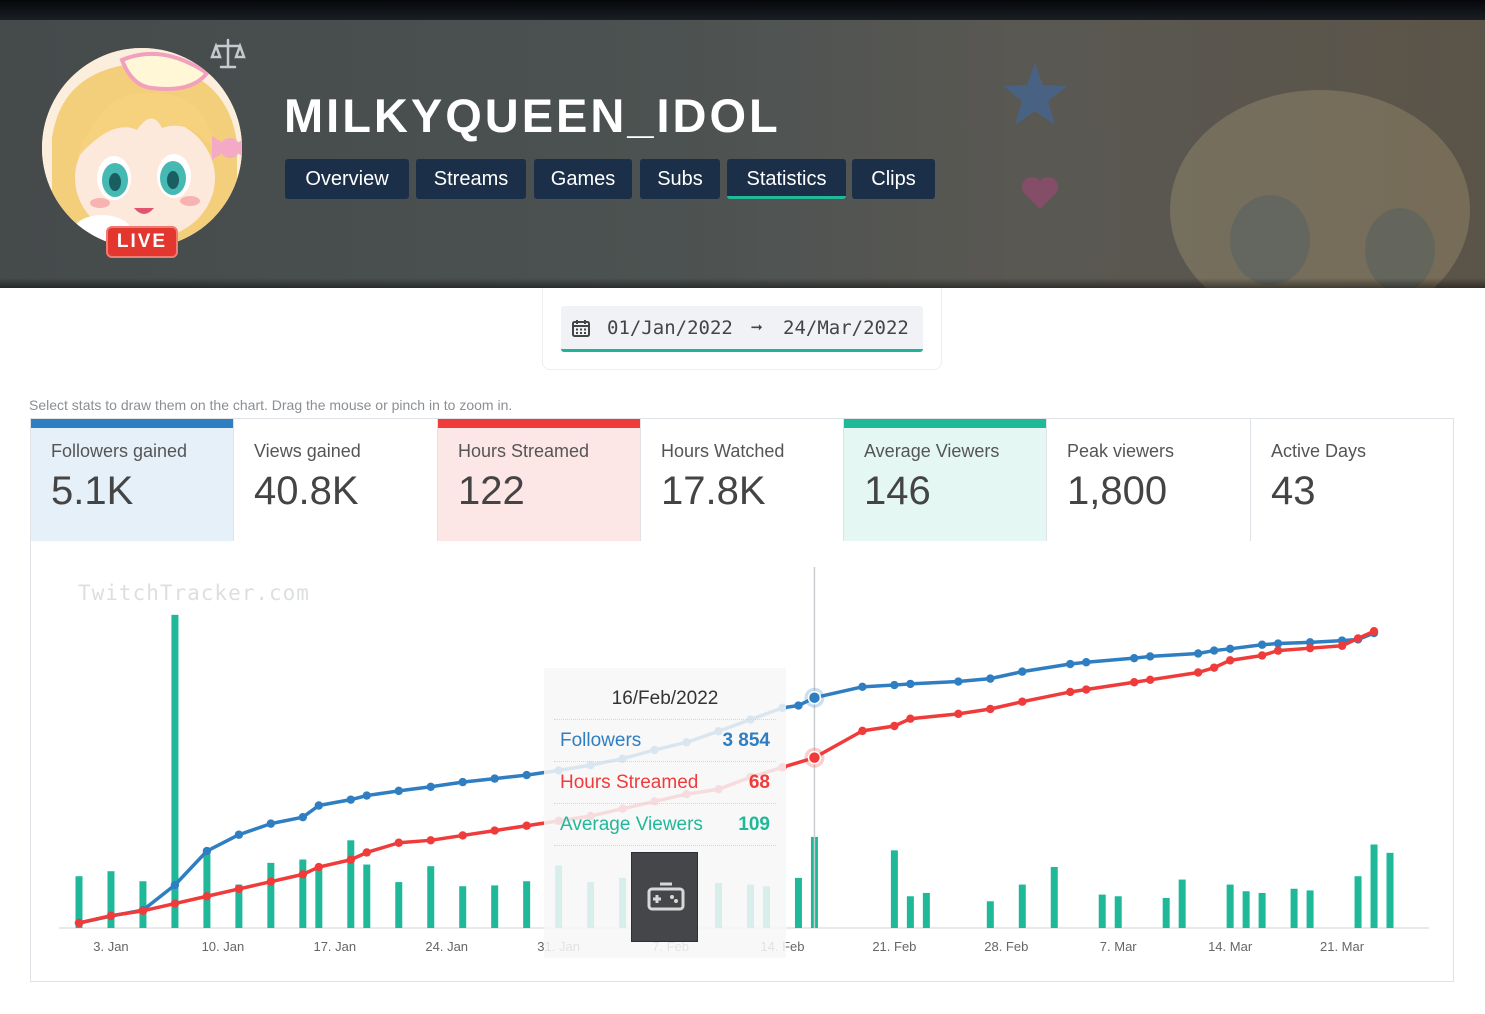 The width and height of the screenshot is (1485, 1014). I want to click on x-tick-label: 21. Mar, so click(1342, 946).